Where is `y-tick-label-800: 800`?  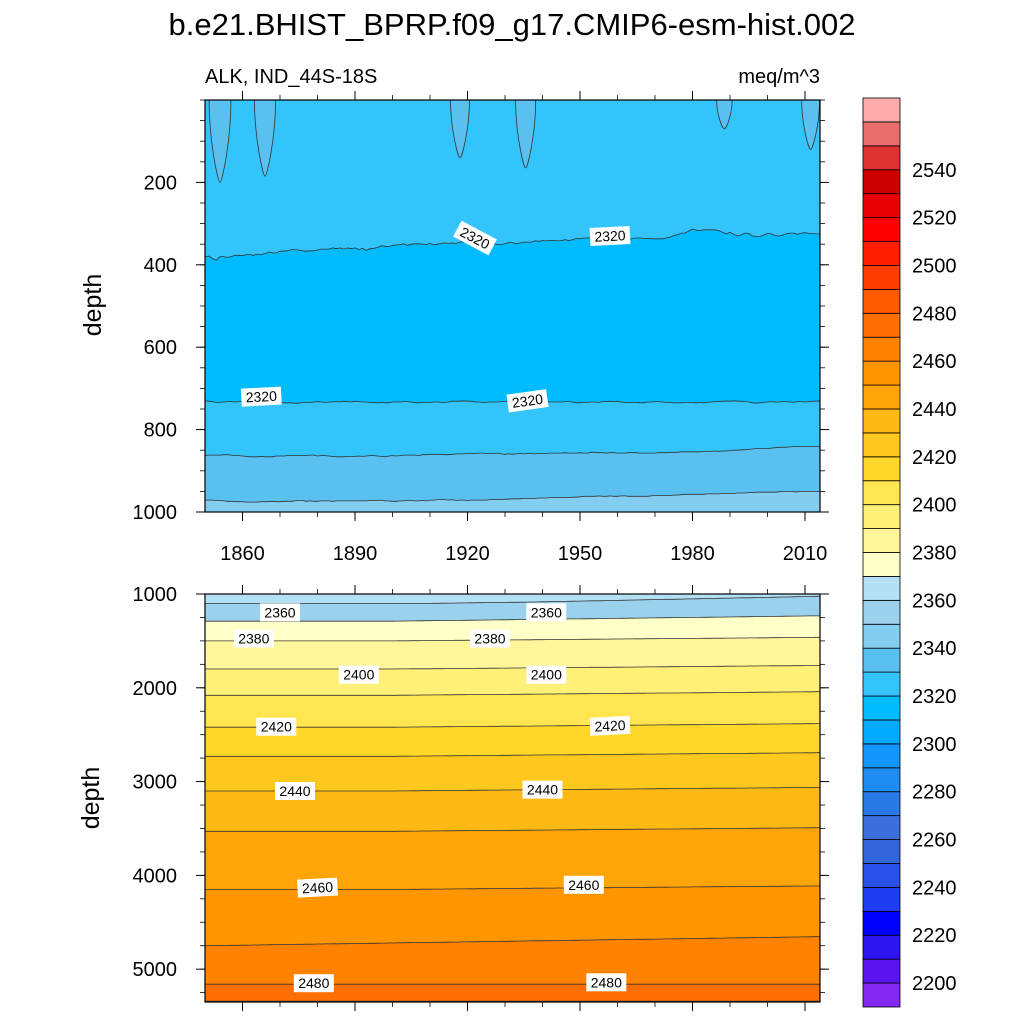
y-tick-label-800: 800 is located at coordinates (160, 431).